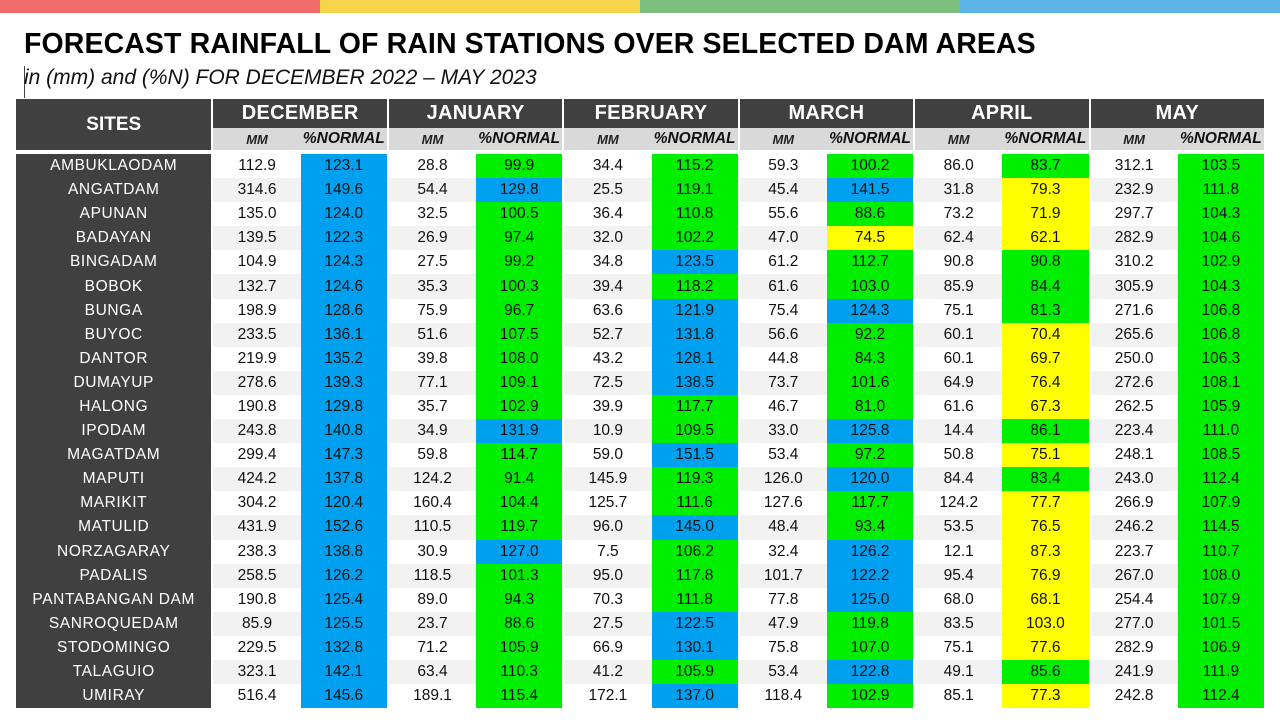 The height and width of the screenshot is (720, 1280). What do you see at coordinates (1133, 623) in the screenshot?
I see `rainfall-mm-cell: 277.0` at bounding box center [1133, 623].